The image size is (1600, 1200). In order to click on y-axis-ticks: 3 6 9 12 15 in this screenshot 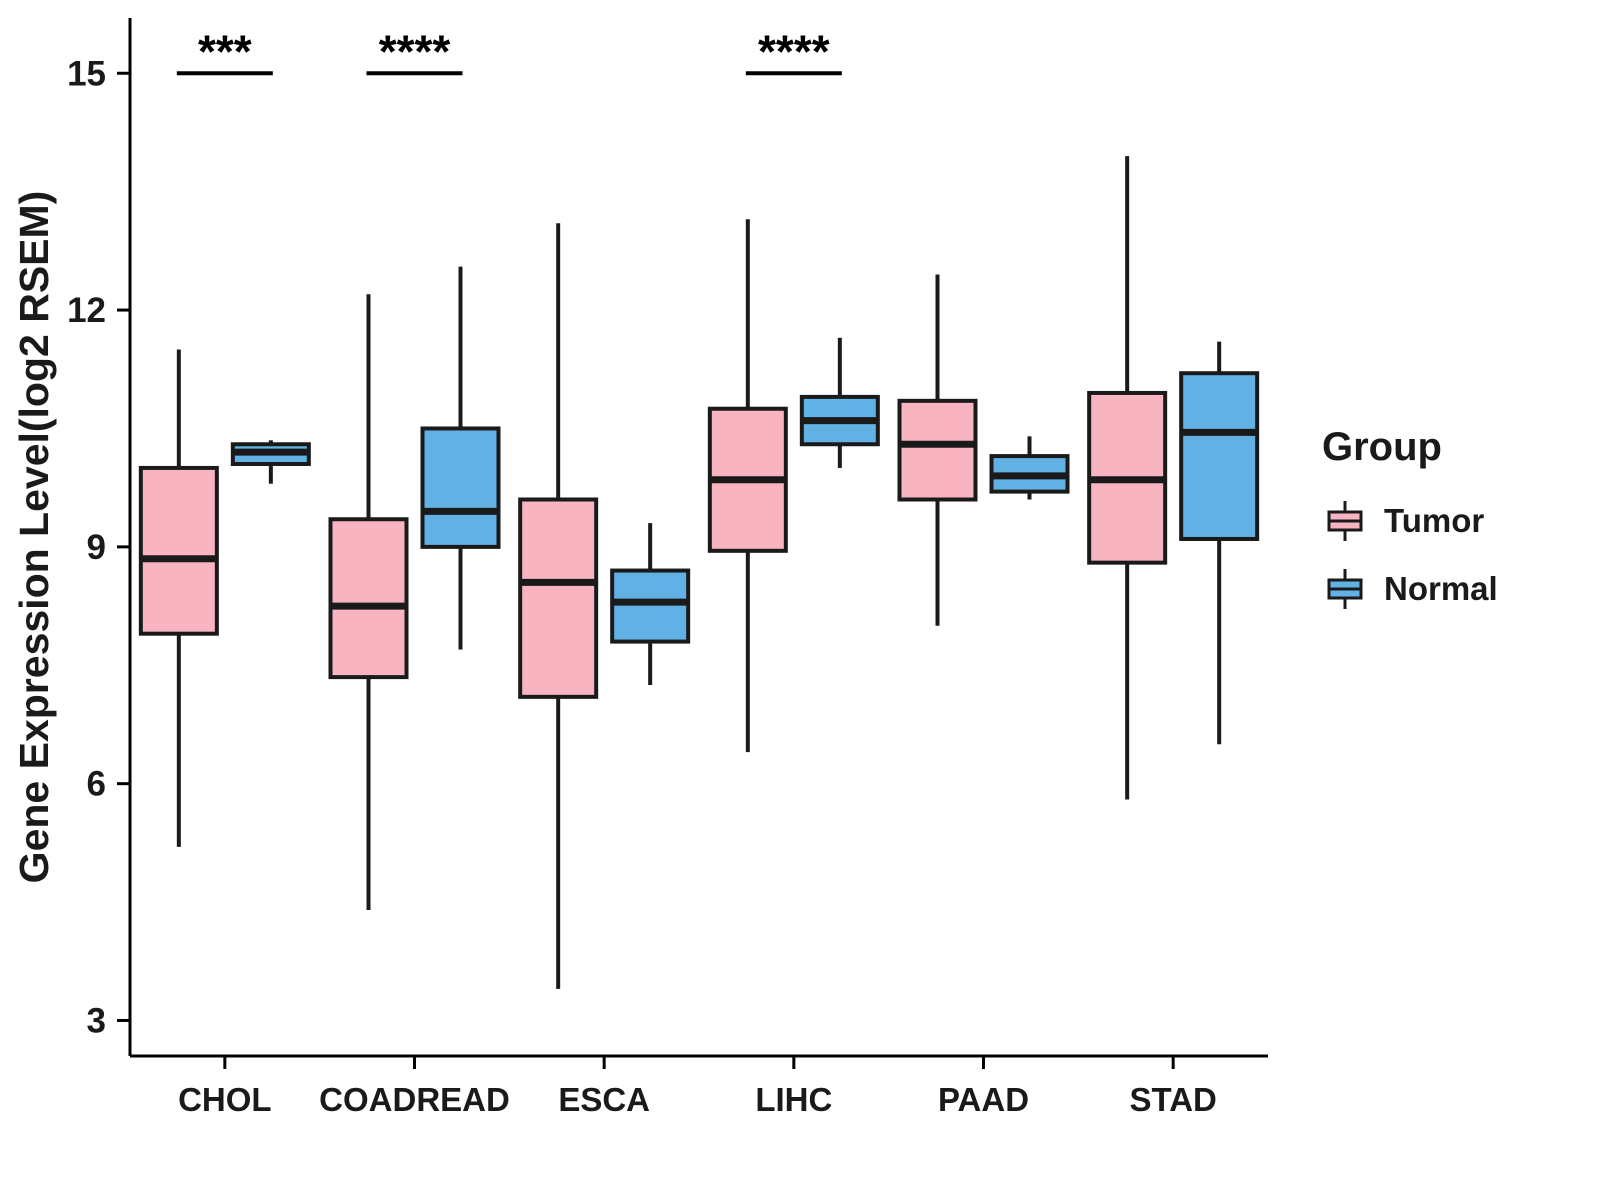, I will do `click(98, 547)`.